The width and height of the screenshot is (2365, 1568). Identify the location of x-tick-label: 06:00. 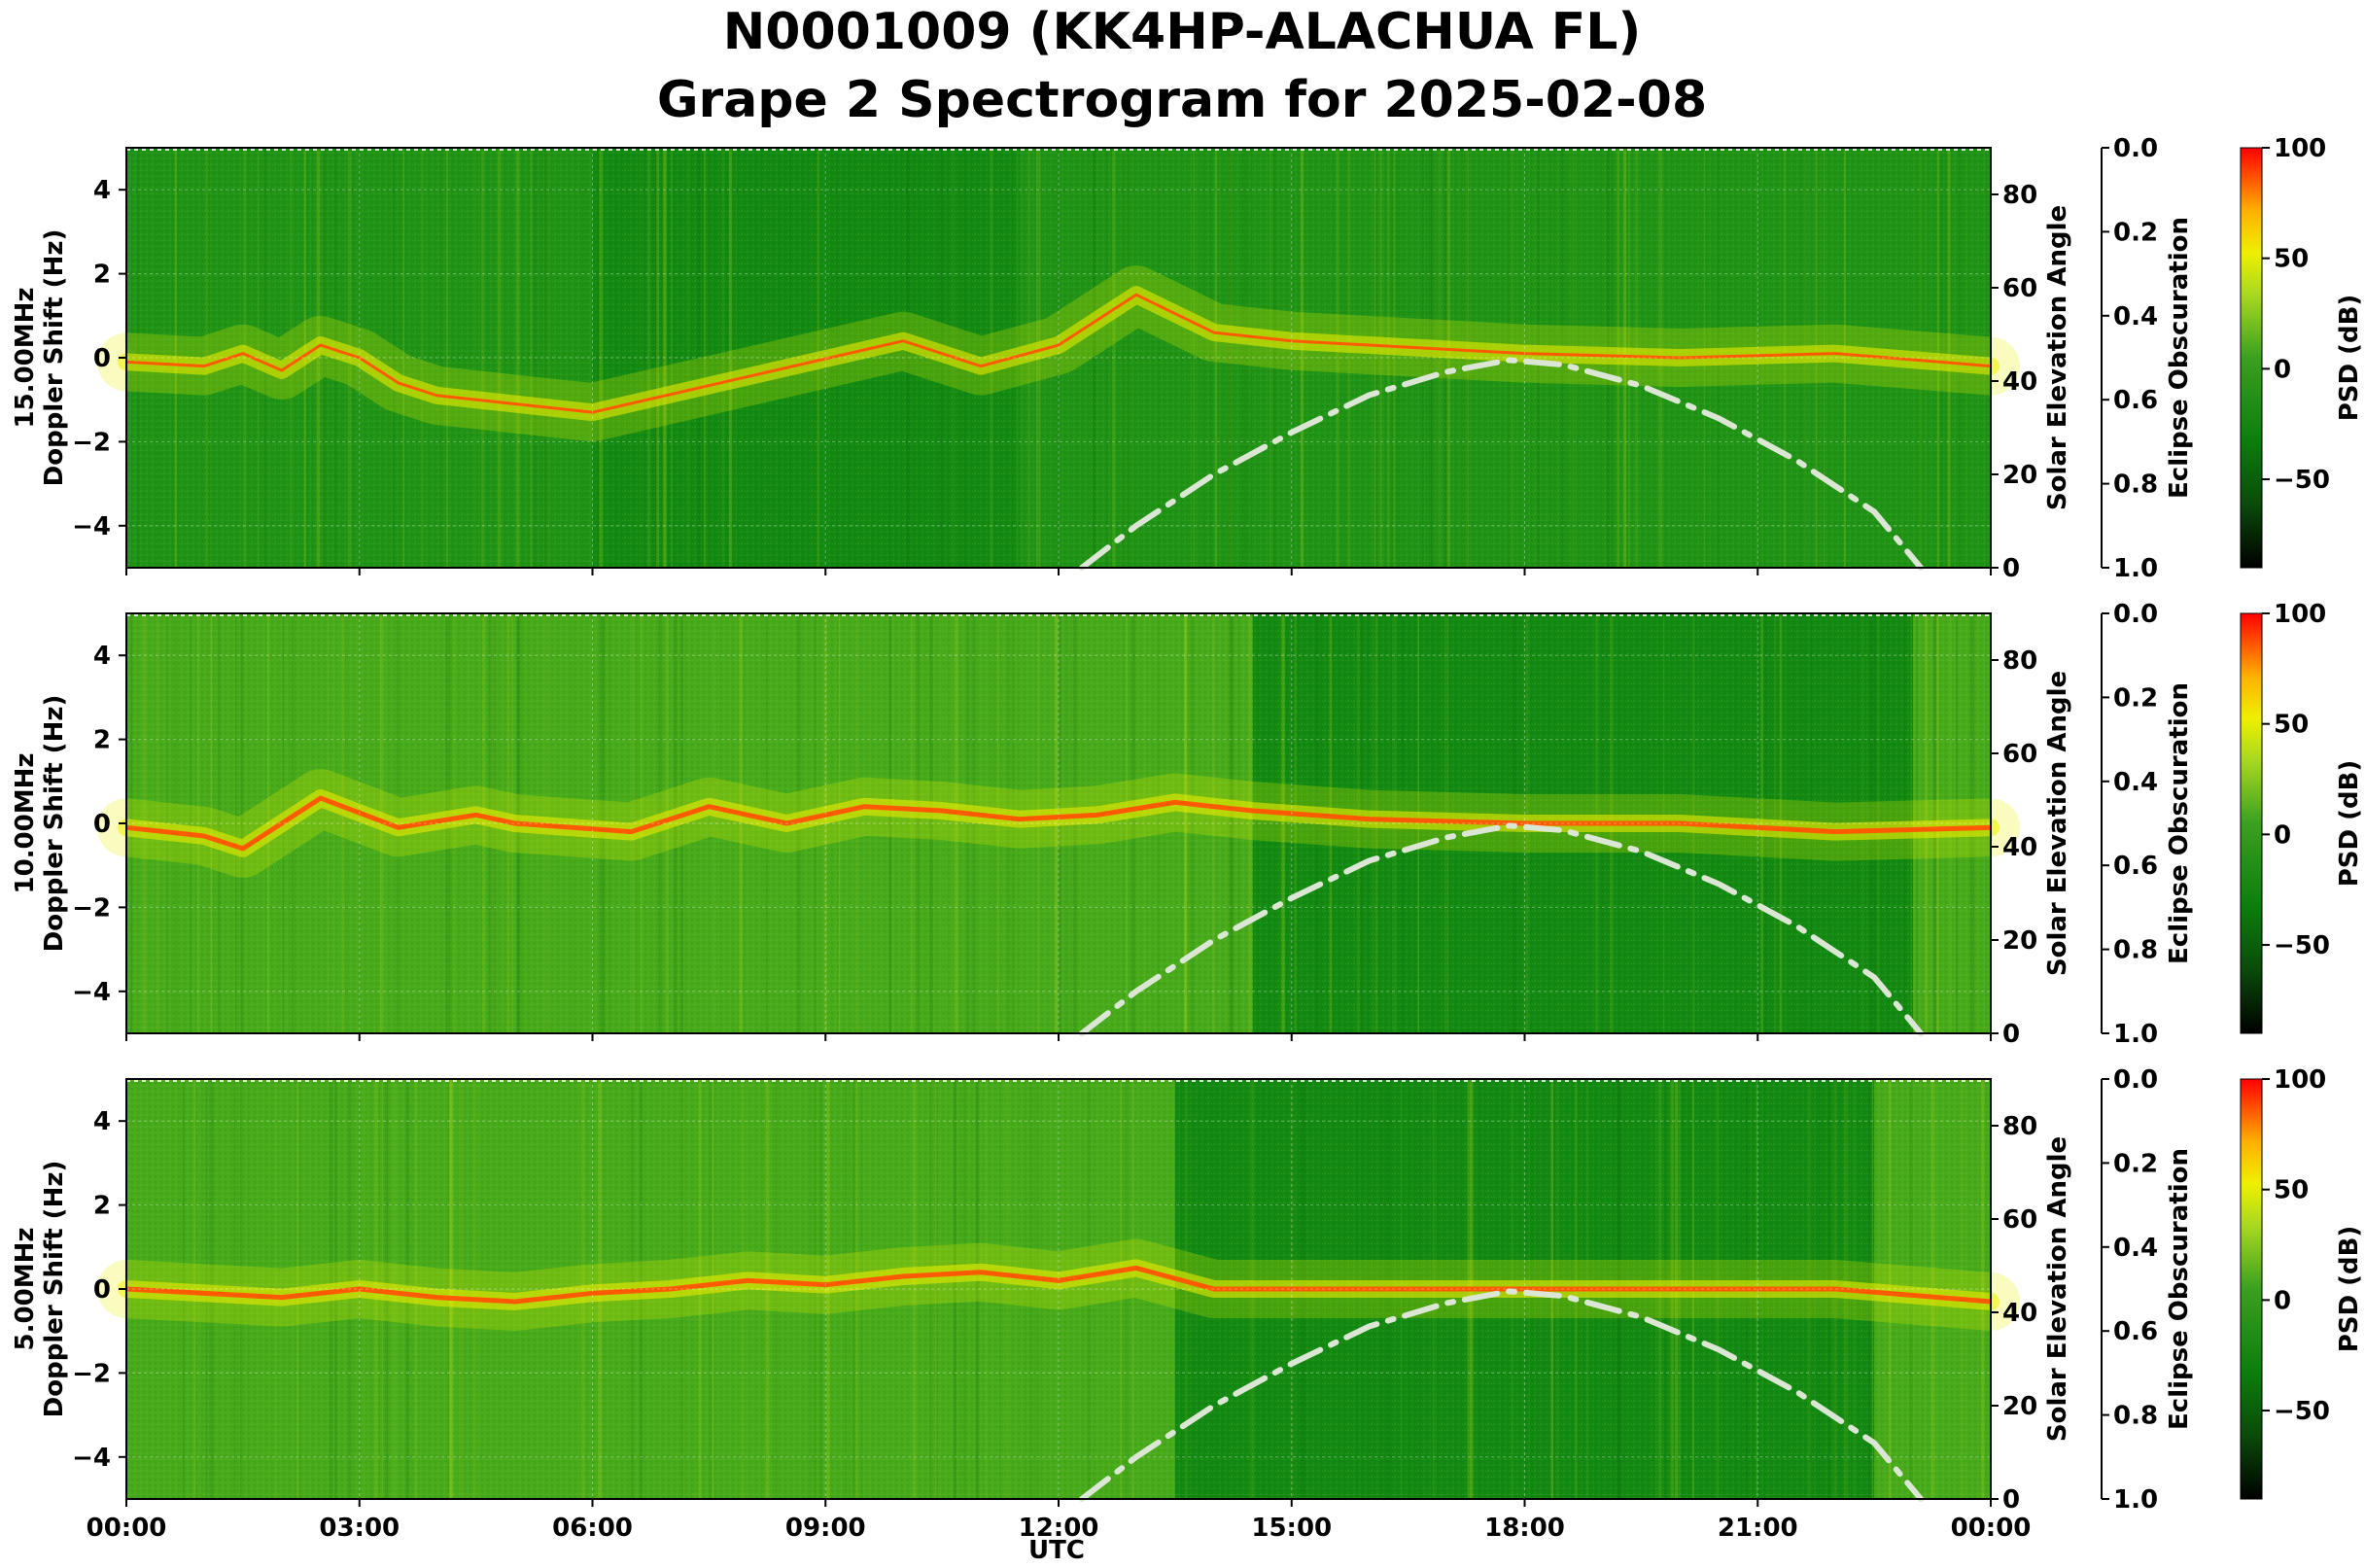
(592, 1528).